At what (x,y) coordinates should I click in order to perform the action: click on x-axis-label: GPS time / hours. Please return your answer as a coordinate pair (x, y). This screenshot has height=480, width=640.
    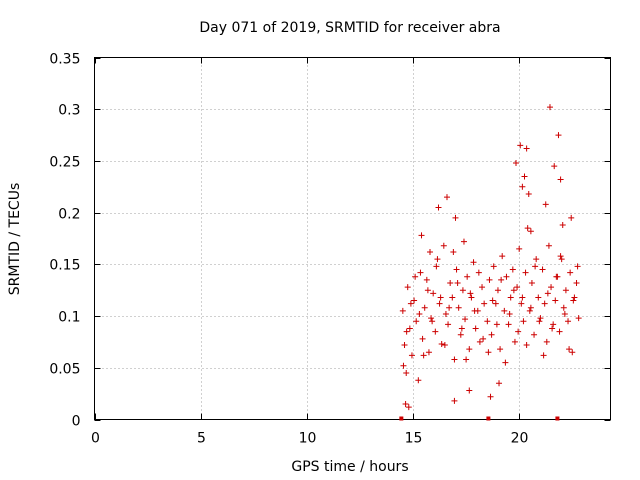
    Looking at the image, I should click on (349, 467).